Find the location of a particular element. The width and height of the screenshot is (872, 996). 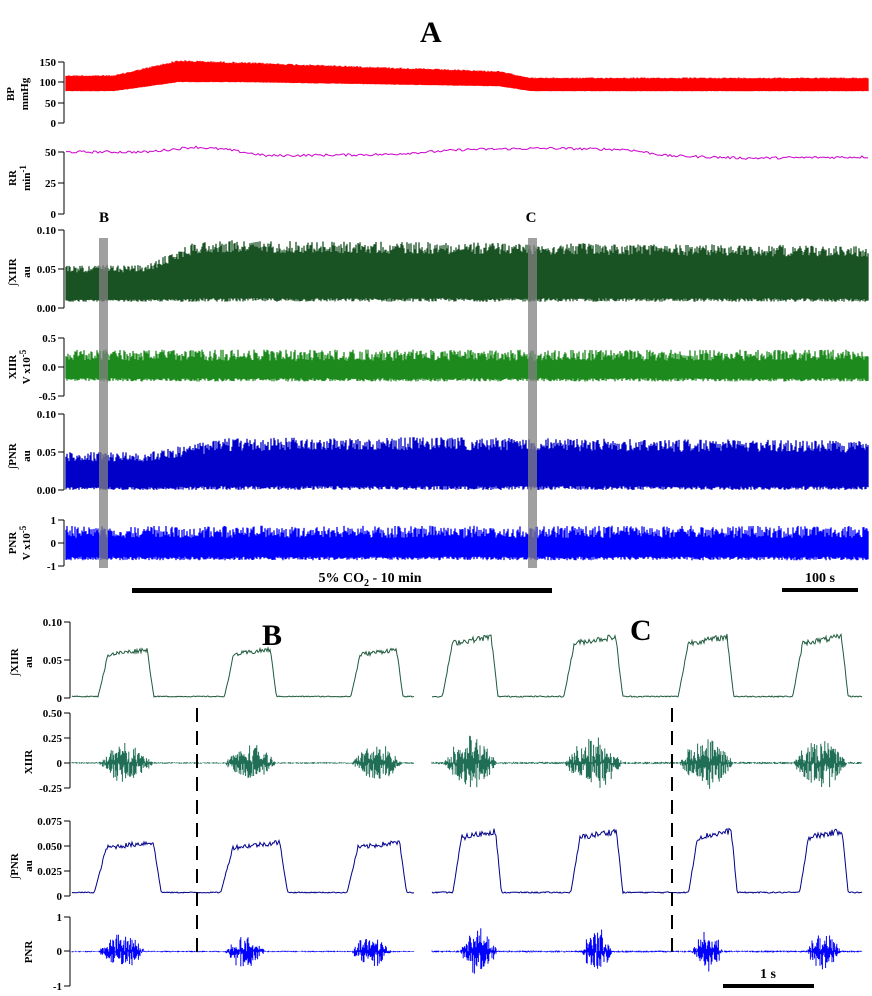

b-pnr-tick-neg1: -1 is located at coordinates (57, 987).